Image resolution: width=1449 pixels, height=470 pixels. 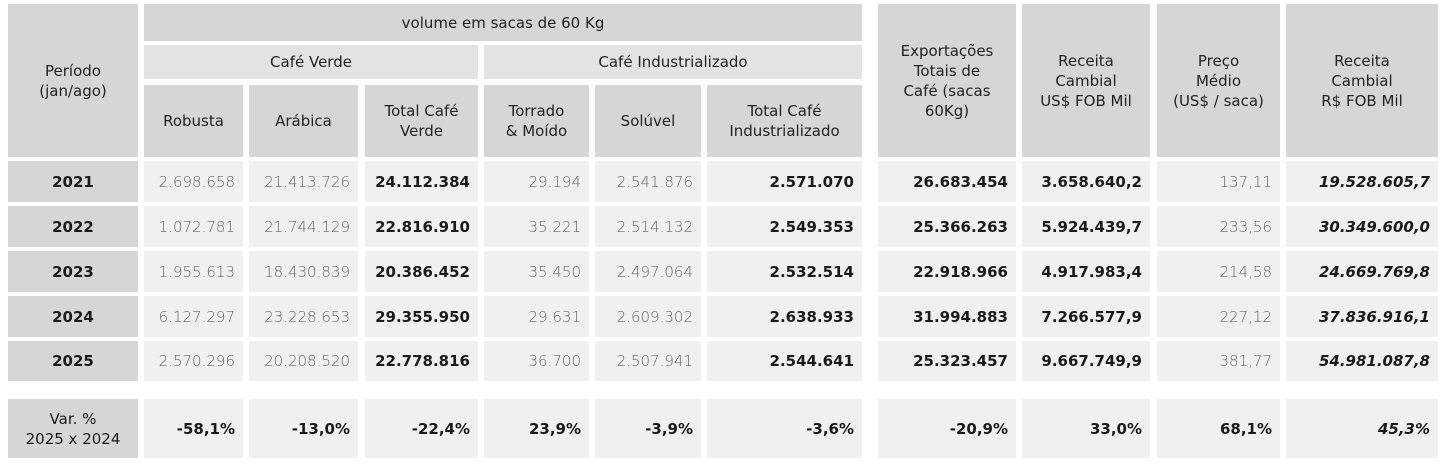 I want to click on cell-receita-cambial-usd: 9.667.749,9, so click(x=1086, y=361).